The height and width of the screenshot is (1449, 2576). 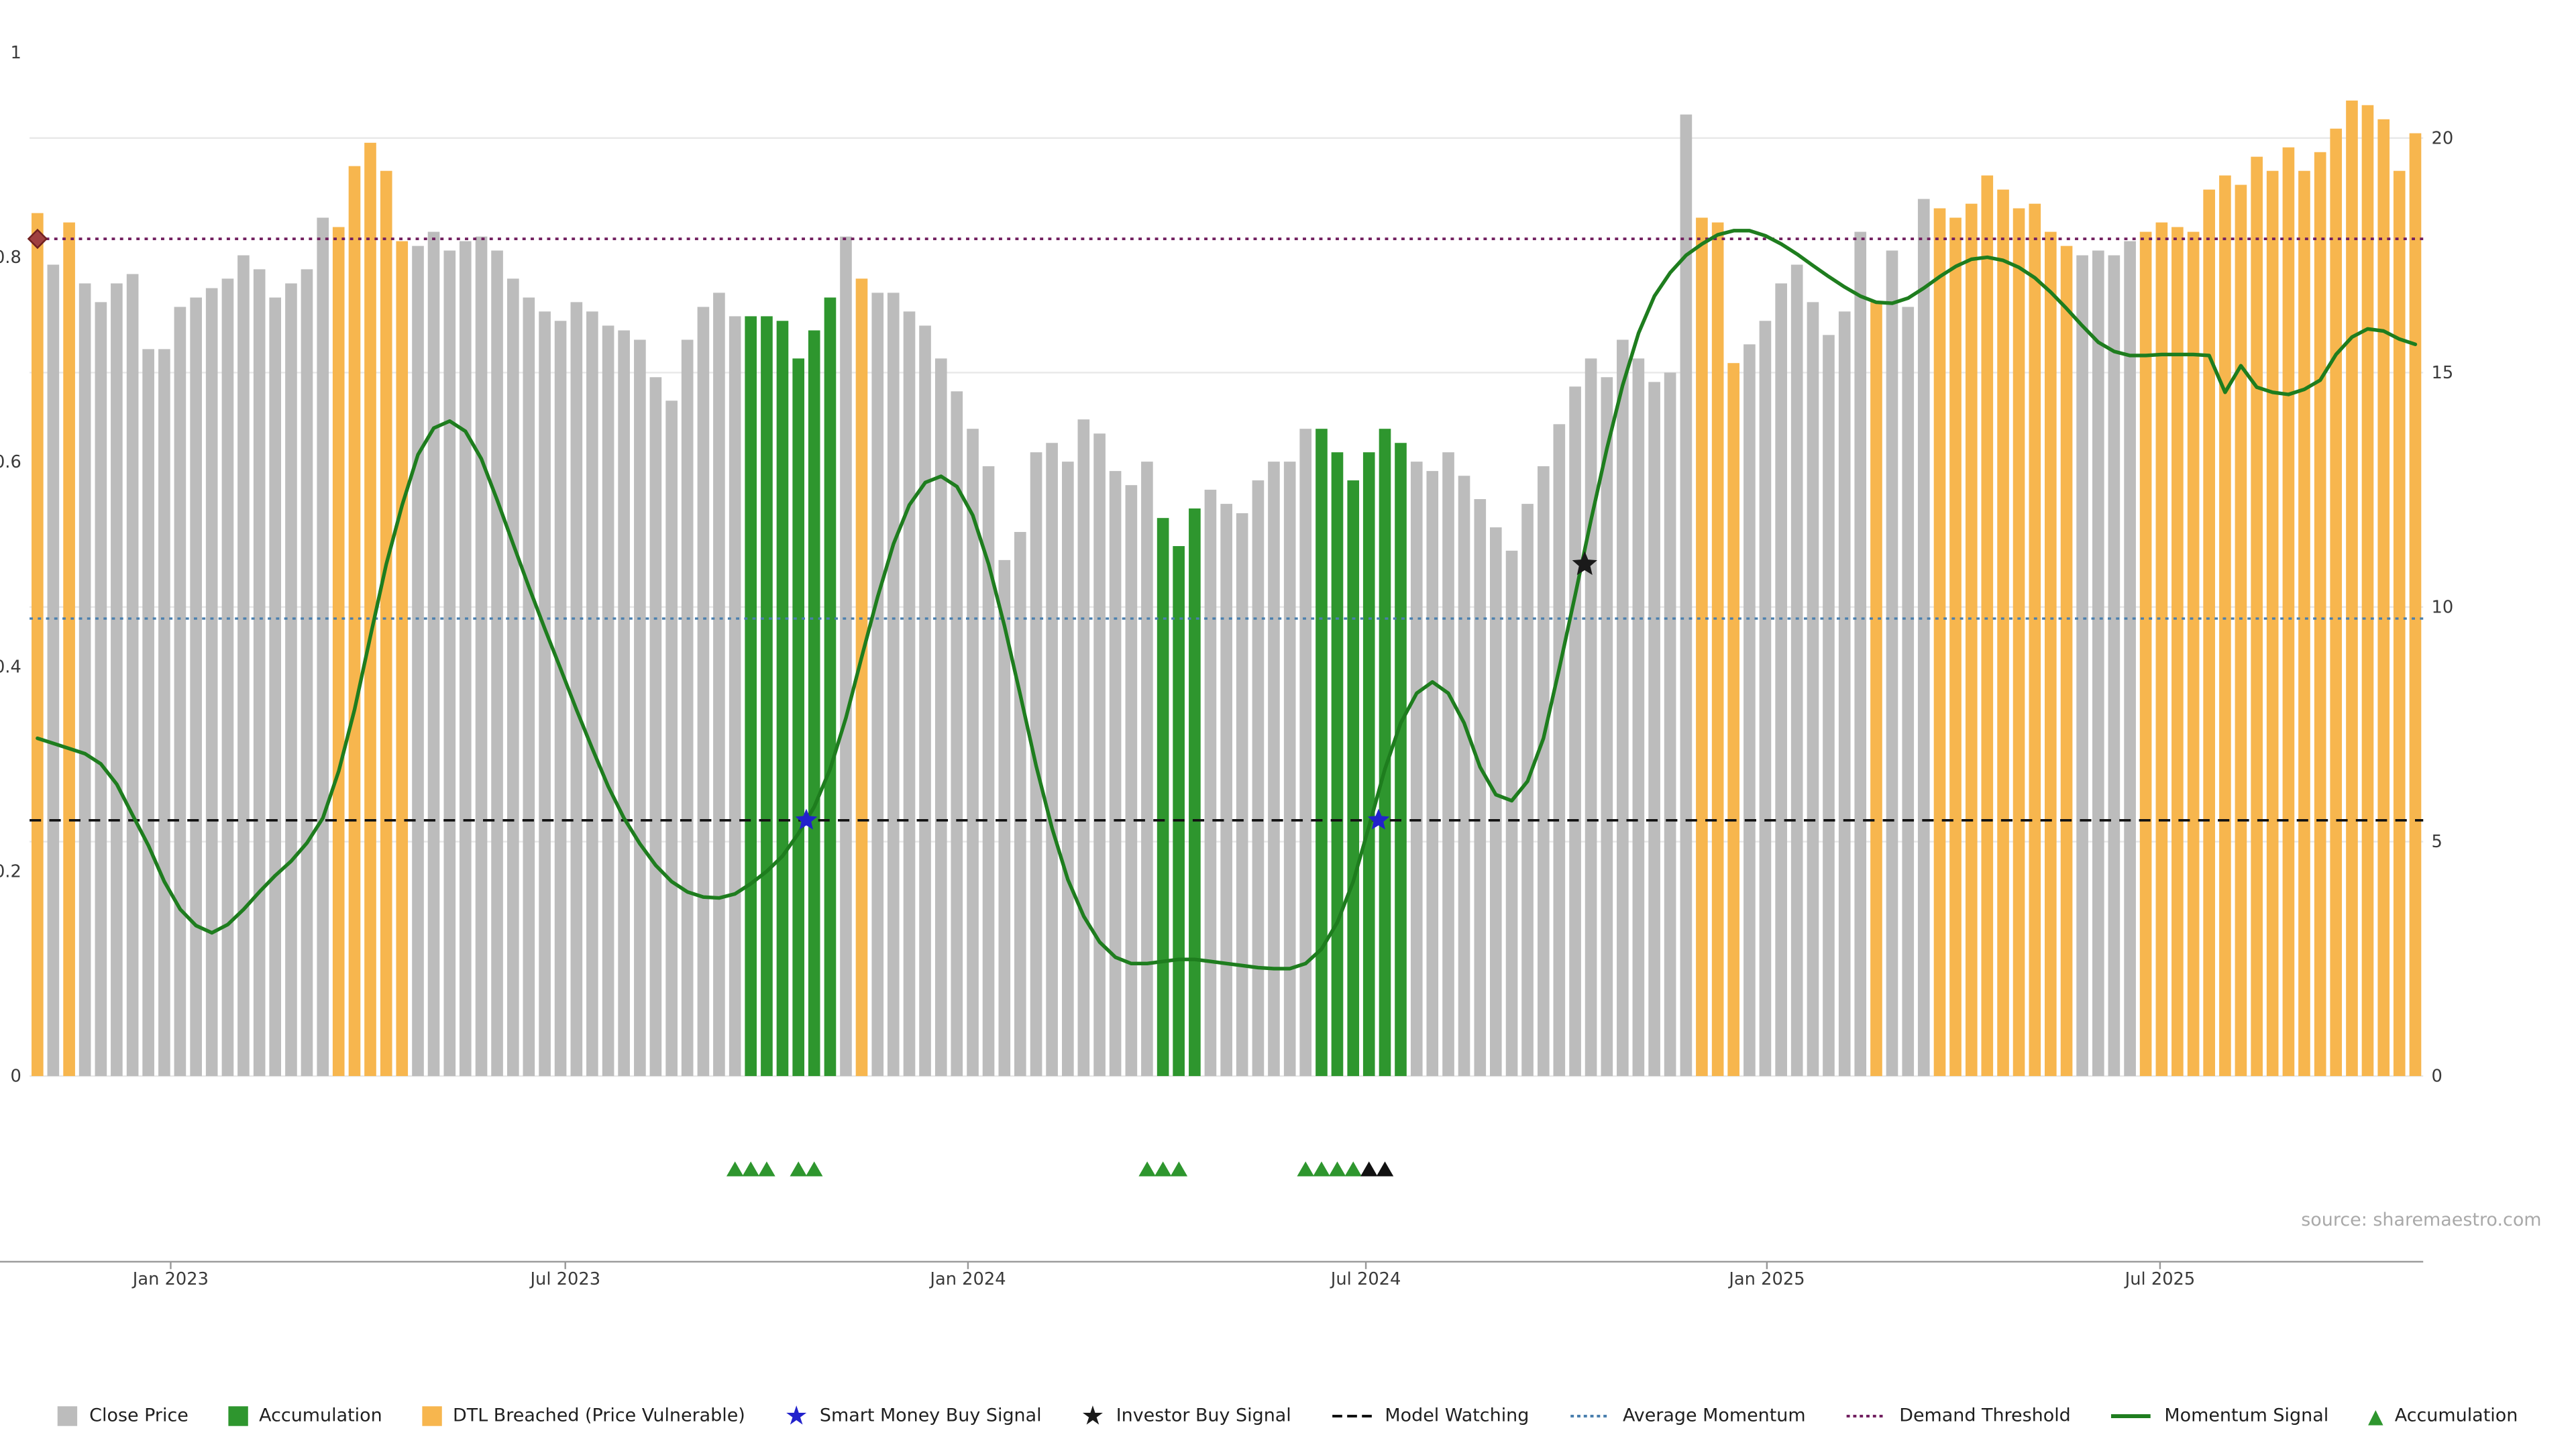 What do you see at coordinates (10, 872) in the screenshot?
I see `svg-text: 0.2` at bounding box center [10, 872].